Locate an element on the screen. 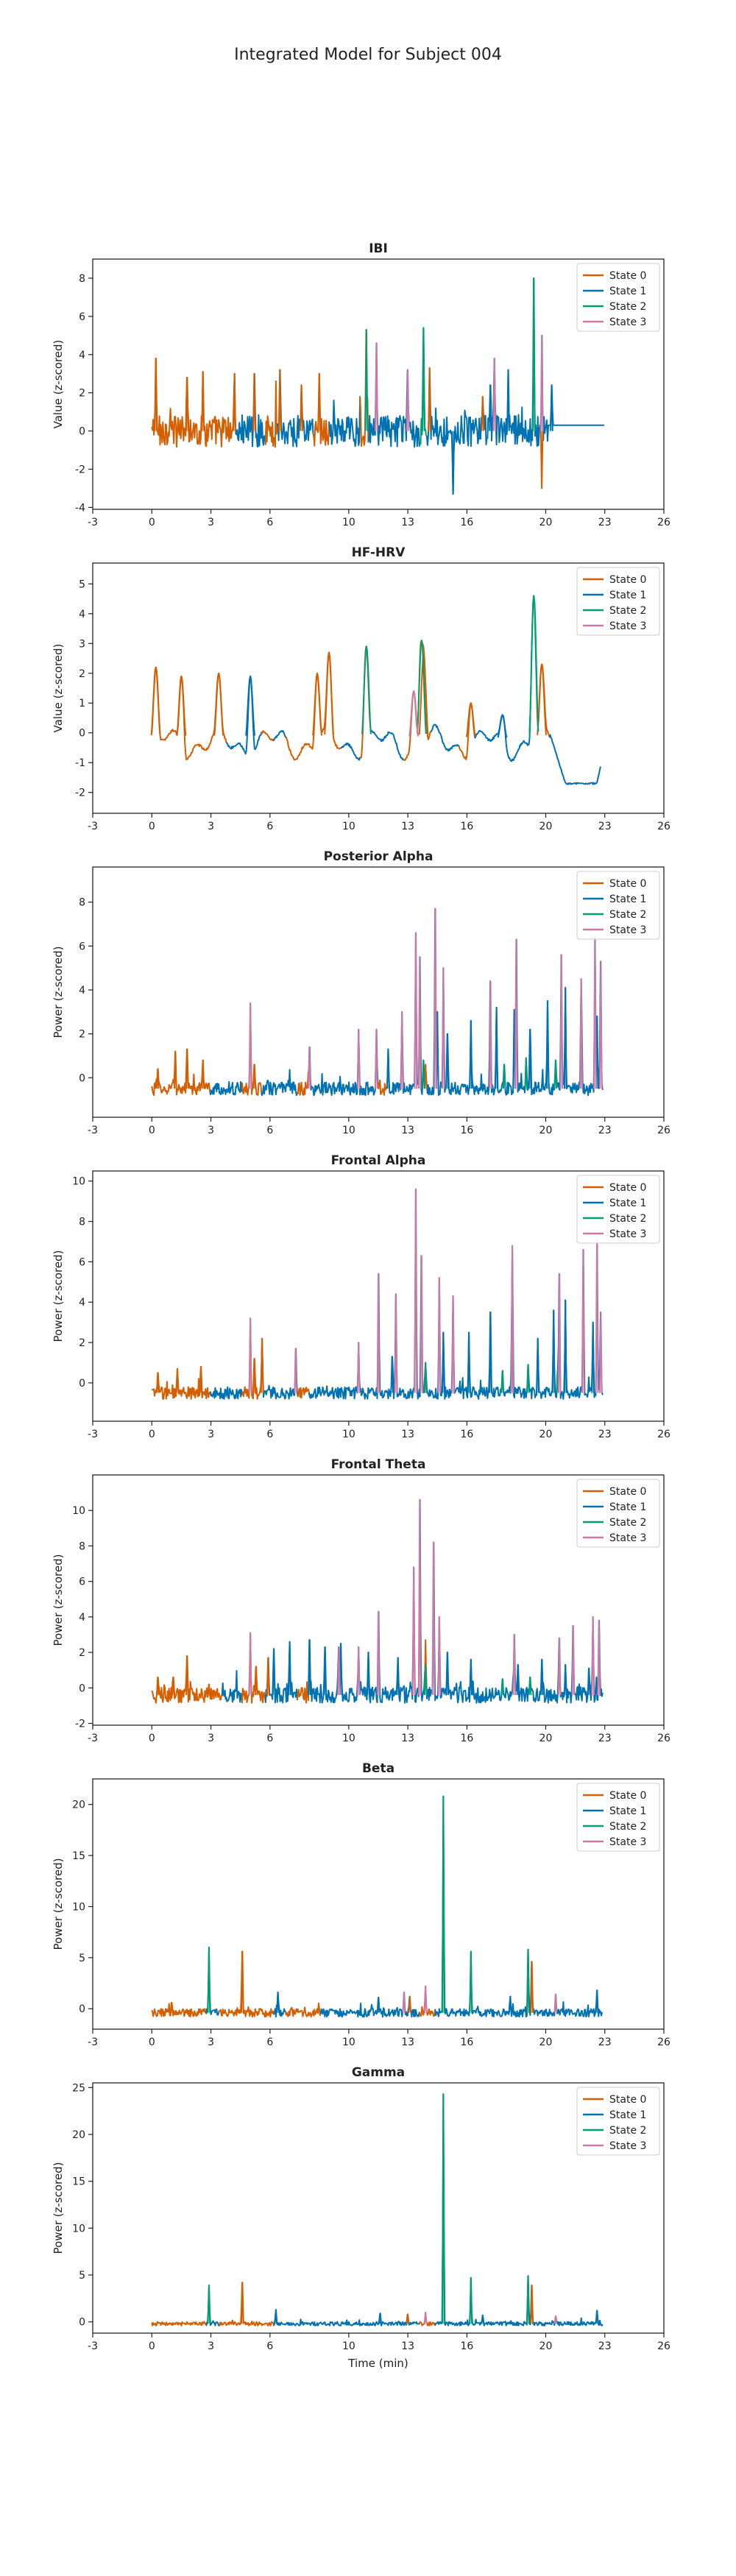 The height and width of the screenshot is (2576, 736). plot-frame is located at coordinates (378, 688).